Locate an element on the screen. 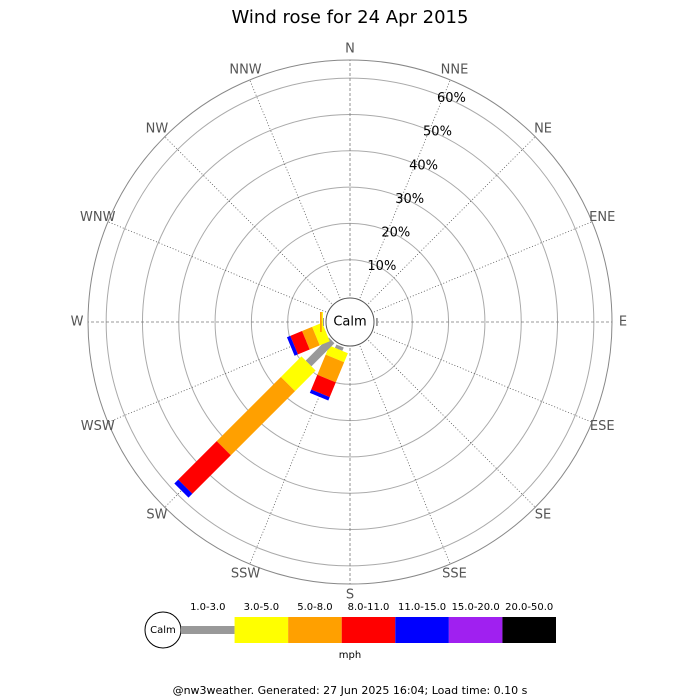 This screenshot has height=700, width=700. direction-label: NE is located at coordinates (543, 128).